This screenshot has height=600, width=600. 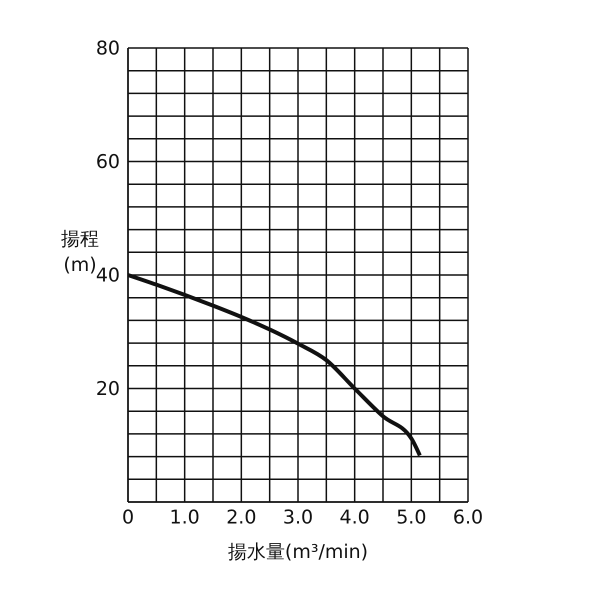 I want to click on x-tick-label: 6.0, so click(x=468, y=517).